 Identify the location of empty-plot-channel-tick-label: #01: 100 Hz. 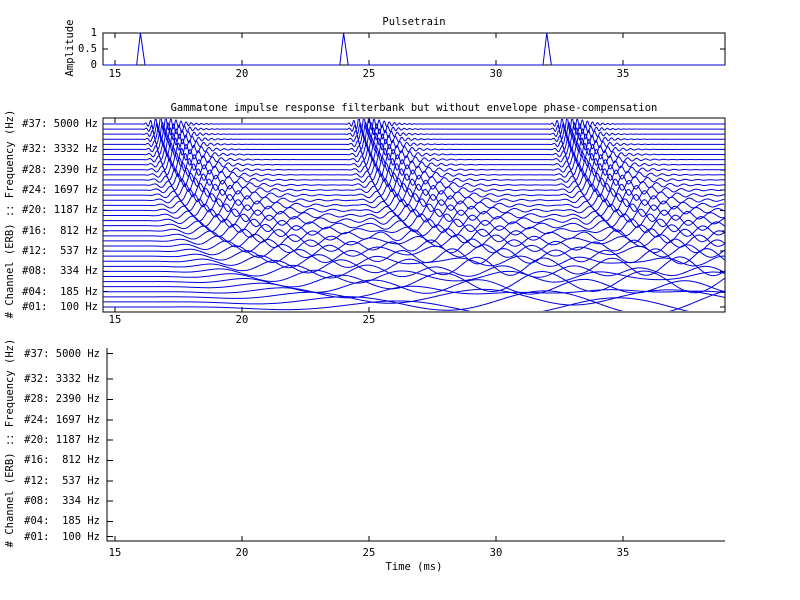
(62, 536).